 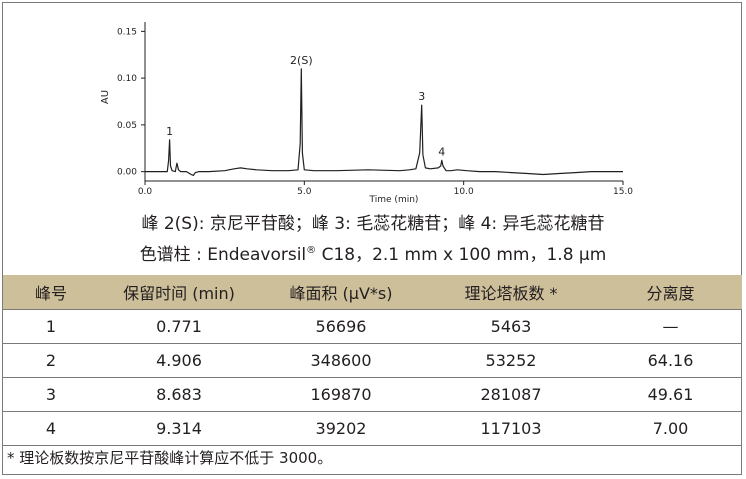 I want to click on x-tick-label: 0.0, so click(x=145, y=192).